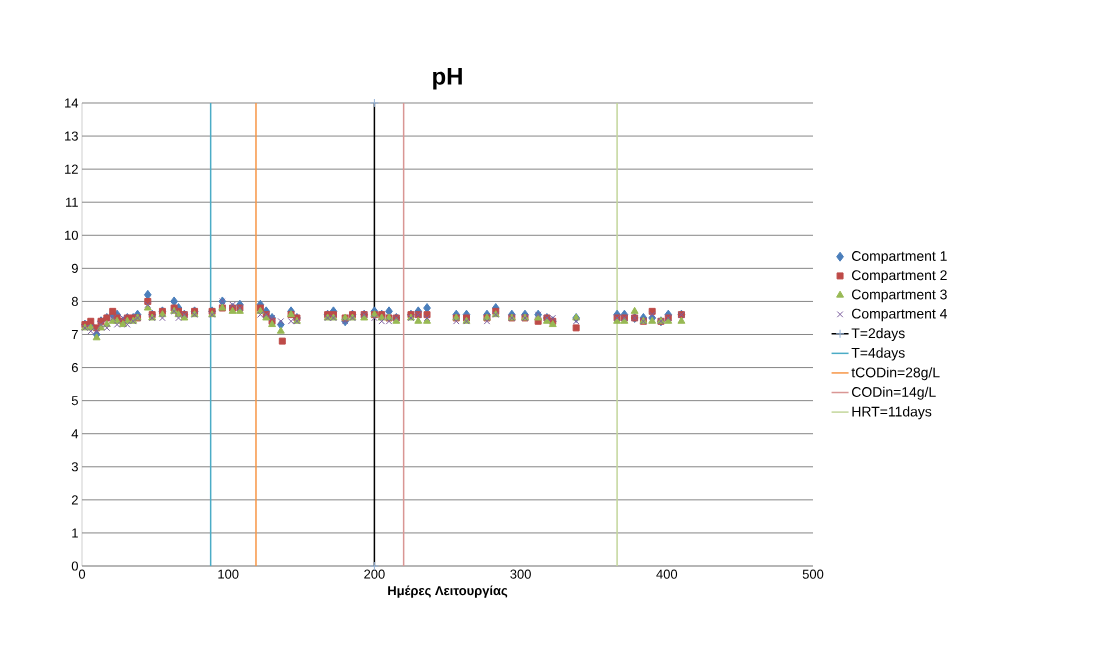  What do you see at coordinates (74, 467) in the screenshot?
I see `y-tick-label: 3` at bounding box center [74, 467].